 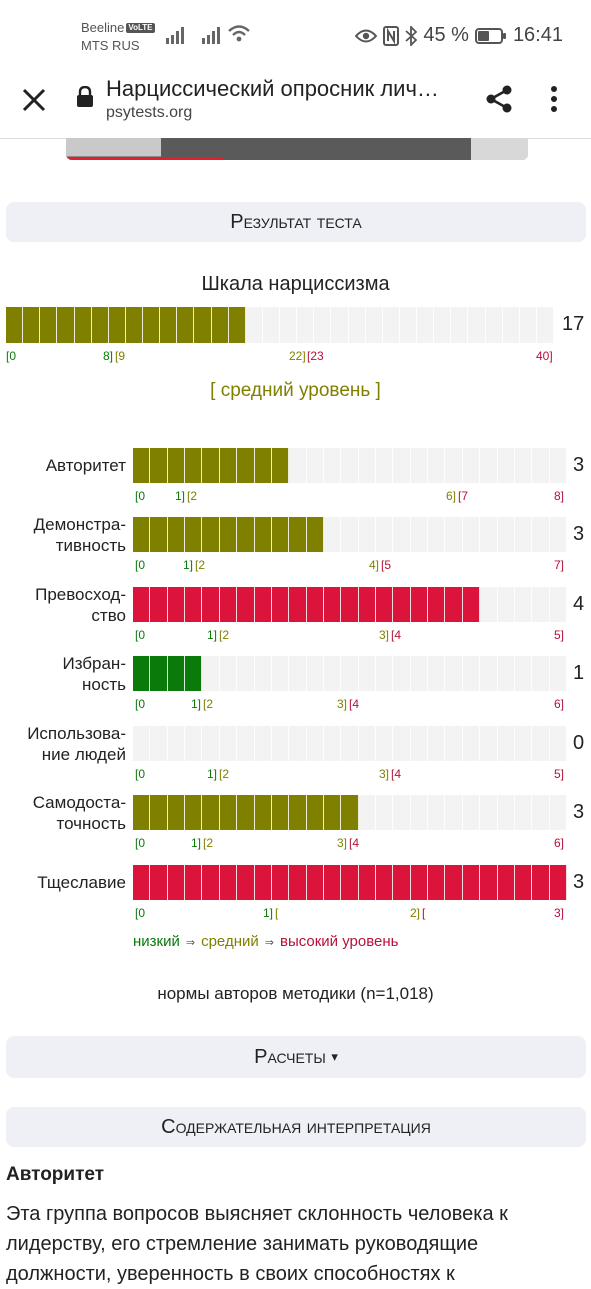 I want to click on nfc-icon, so click(x=391, y=35).